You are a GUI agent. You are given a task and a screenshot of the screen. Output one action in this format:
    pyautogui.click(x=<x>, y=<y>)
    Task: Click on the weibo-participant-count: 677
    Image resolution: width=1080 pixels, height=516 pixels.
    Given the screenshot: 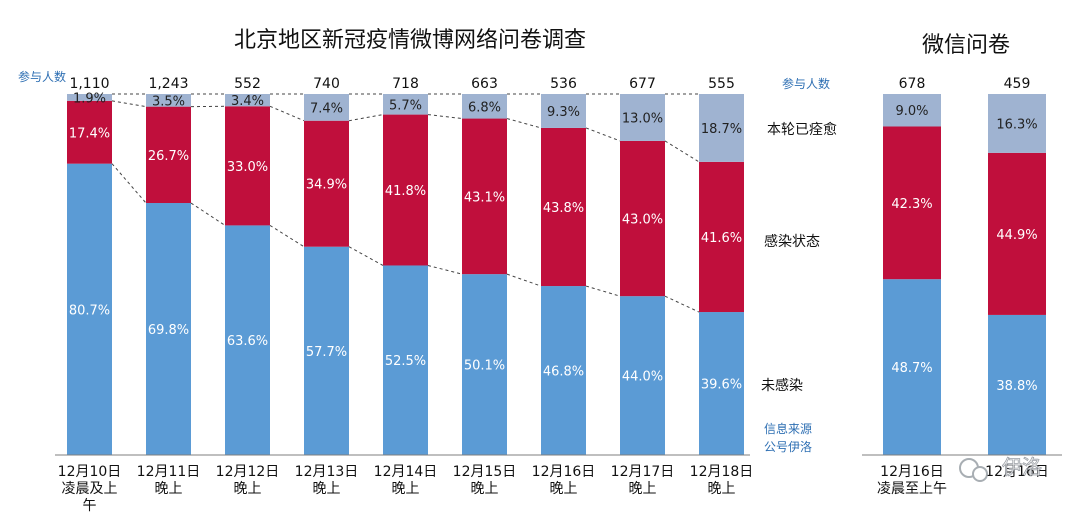 What is the action you would take?
    pyautogui.click(x=642, y=84)
    